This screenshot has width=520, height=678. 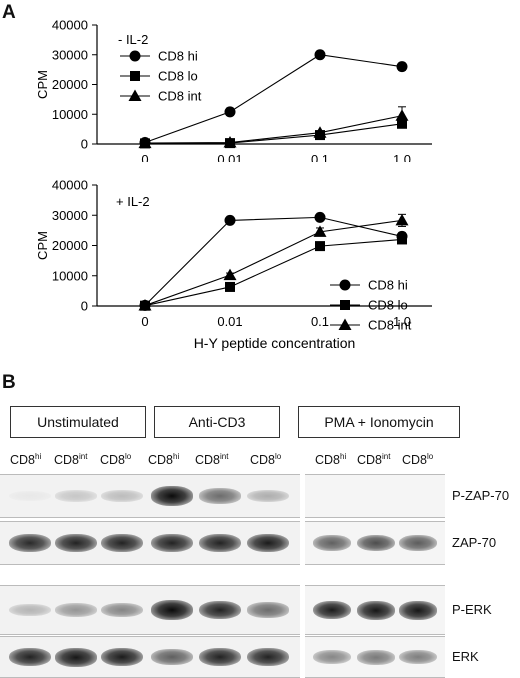 What do you see at coordinates (217, 422) in the screenshot?
I see `group-label-anti-cd3: Anti-CD3` at bounding box center [217, 422].